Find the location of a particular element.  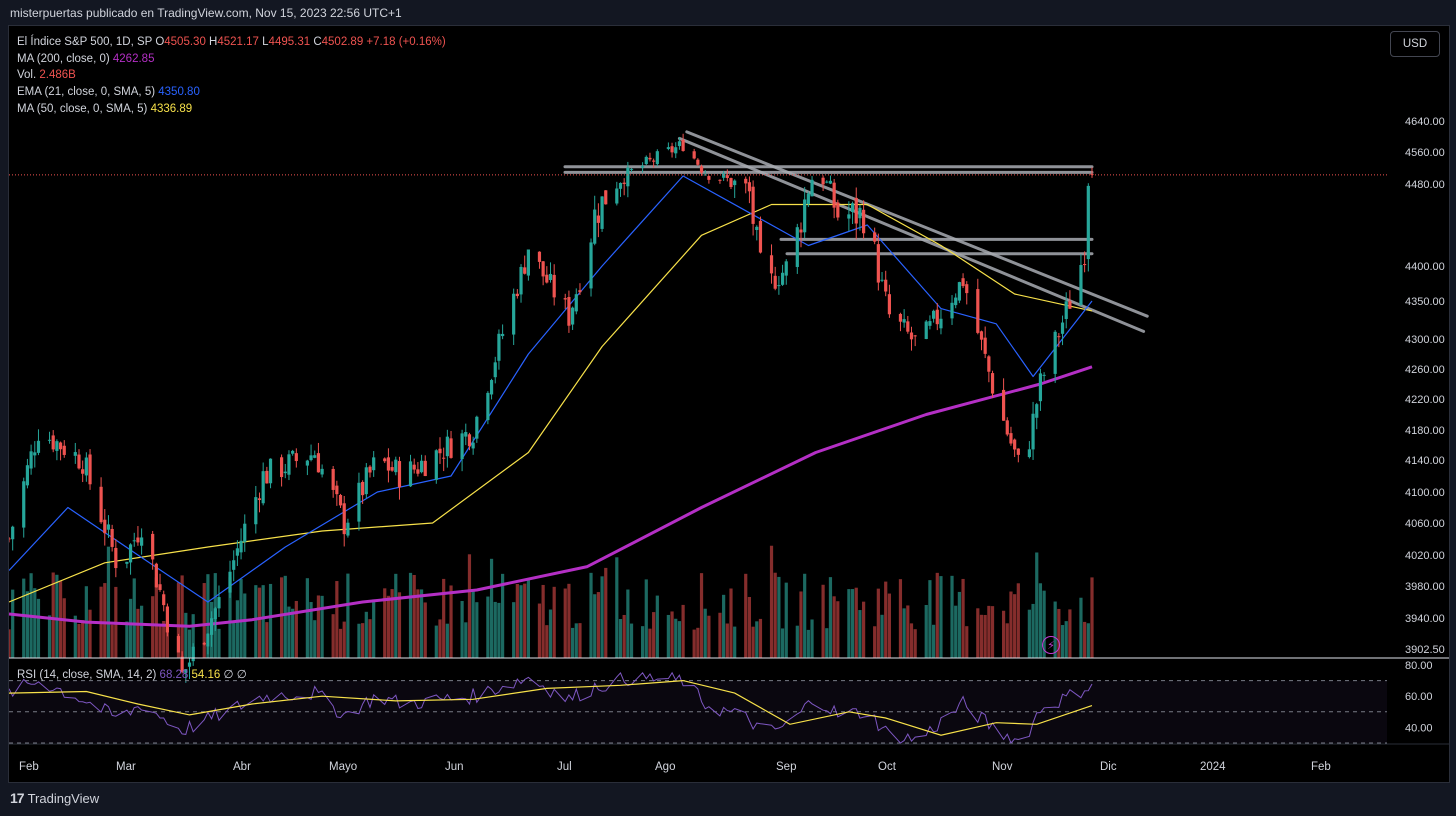

legend-ema21-row: EMA (21, close, 0, SMA, 5) 4350.80 is located at coordinates (231, 92).